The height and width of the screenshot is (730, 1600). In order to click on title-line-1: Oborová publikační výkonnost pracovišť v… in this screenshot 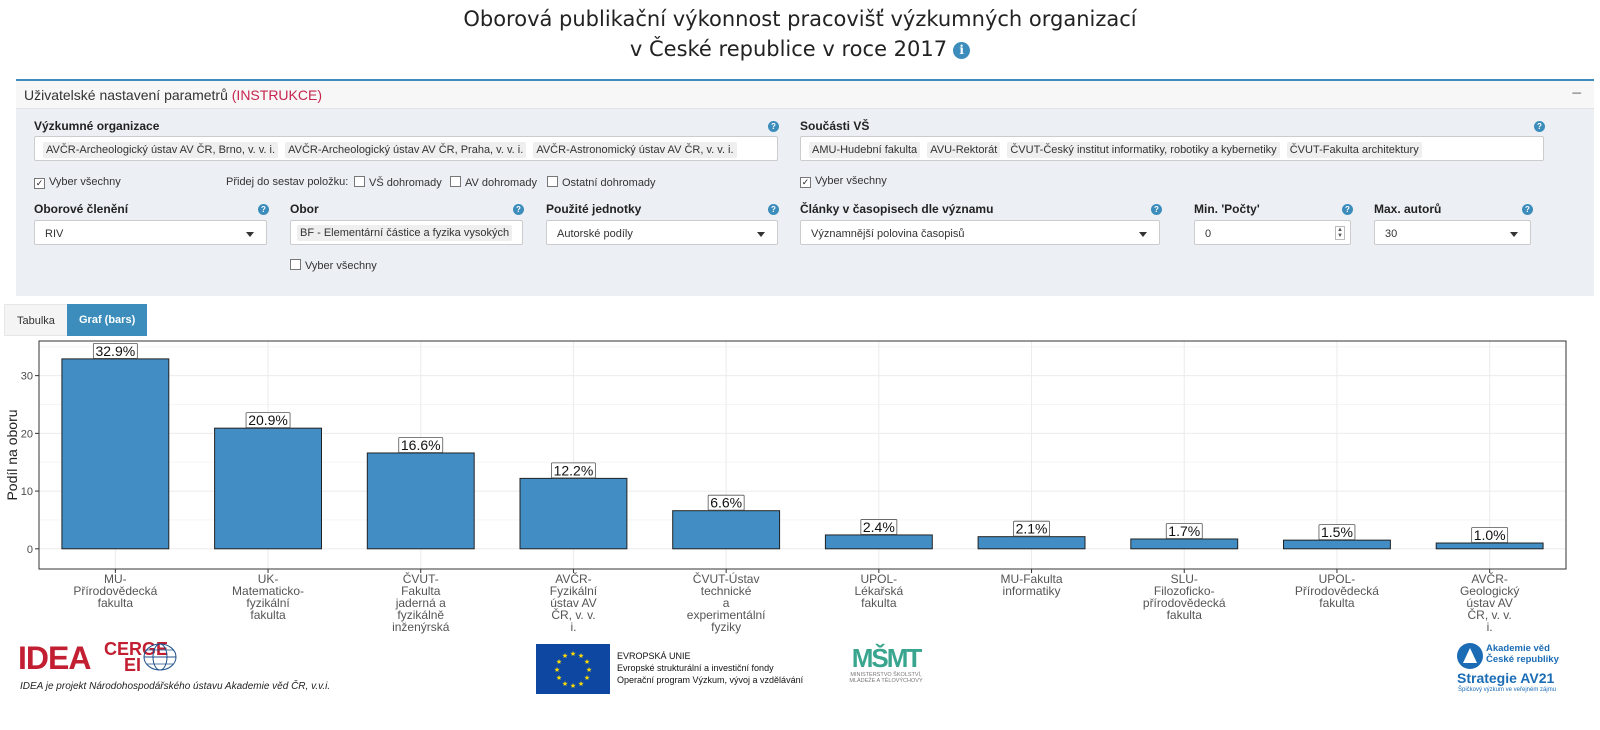, I will do `click(800, 19)`.